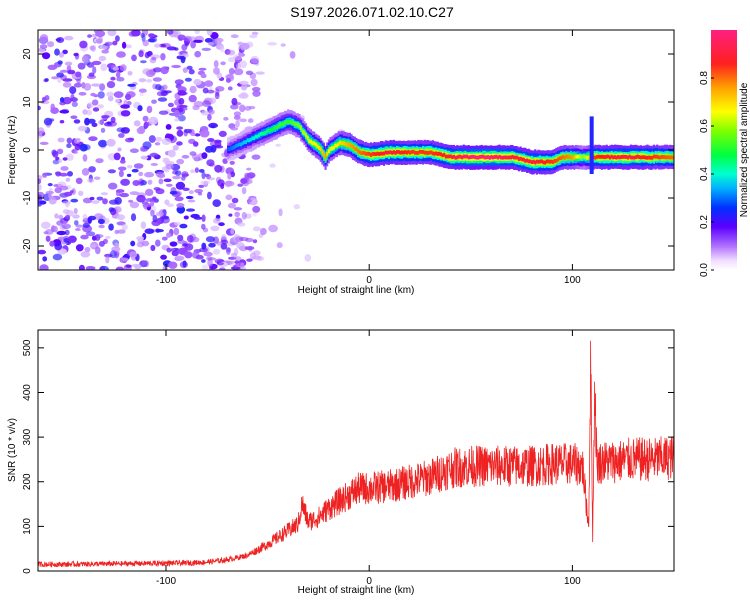 The height and width of the screenshot is (600, 750). Describe the element at coordinates (27, 197) in the screenshot. I see `spectrogram-ytick-label: -10` at that location.